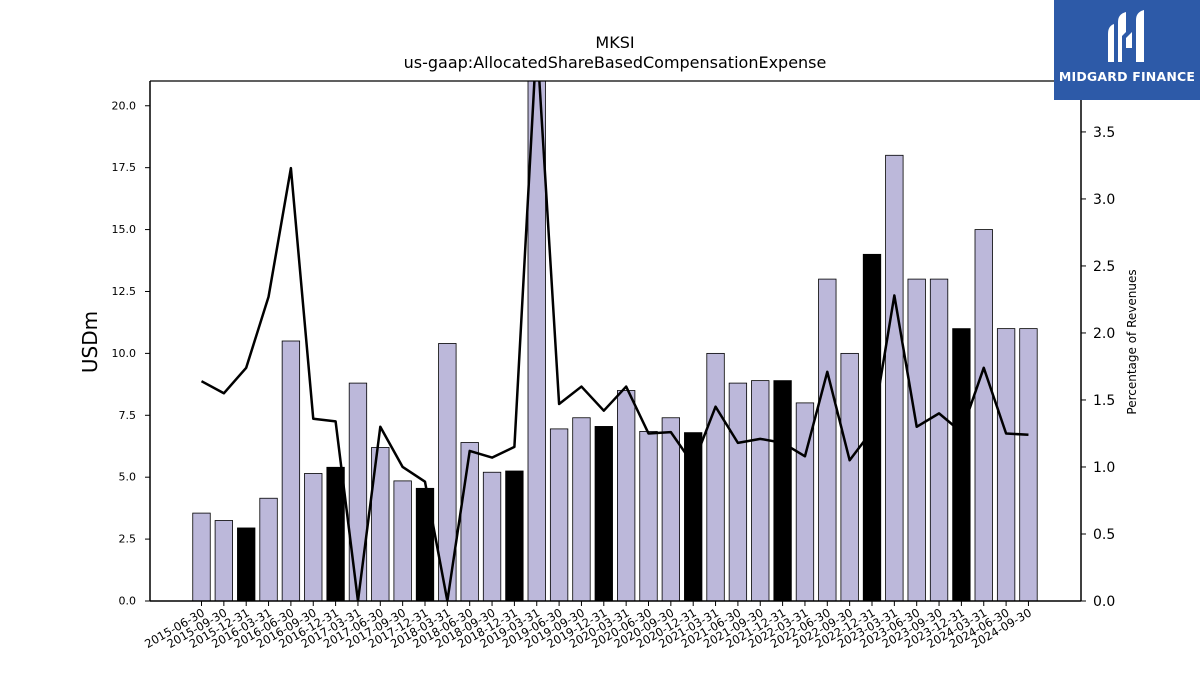  Describe the element at coordinates (124, 291) in the screenshot. I see `y-tick-label: 12.5` at that location.